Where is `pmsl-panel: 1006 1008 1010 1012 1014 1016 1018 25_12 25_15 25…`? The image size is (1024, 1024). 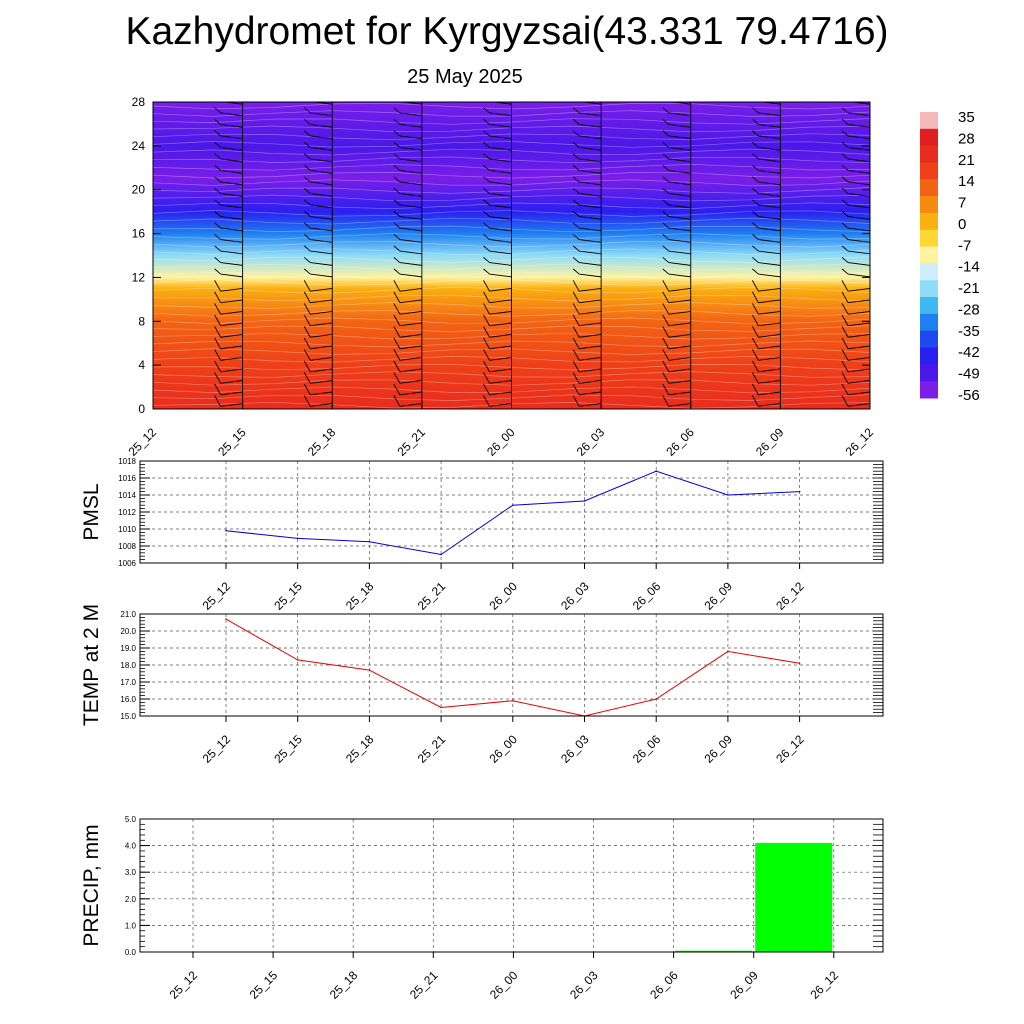
pmsl-panel: 1006 1008 1010 1012 1014 1016 1018 25_12 25_15 25… is located at coordinates (482, 535).